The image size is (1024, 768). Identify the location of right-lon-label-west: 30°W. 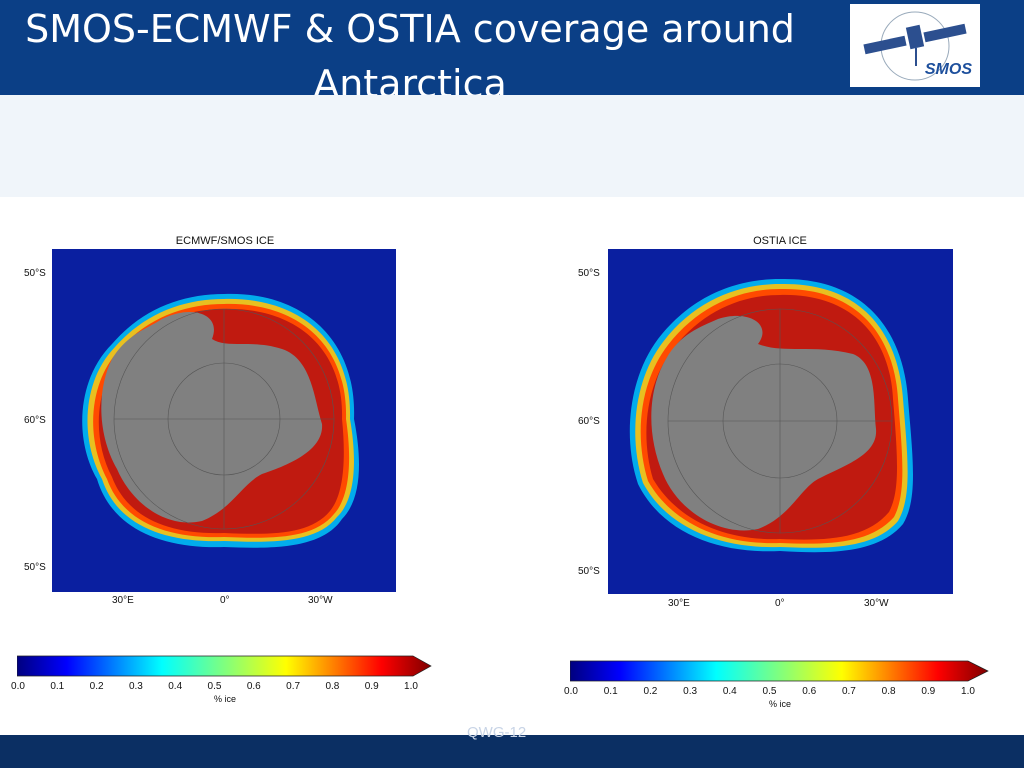
(876, 603).